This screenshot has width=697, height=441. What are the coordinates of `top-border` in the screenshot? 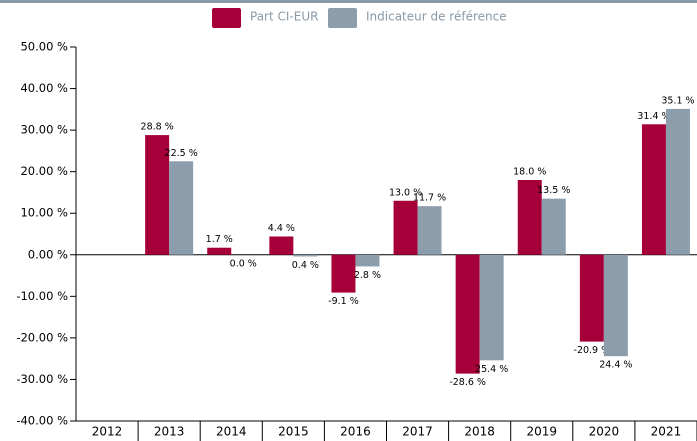 It's located at (348, 1).